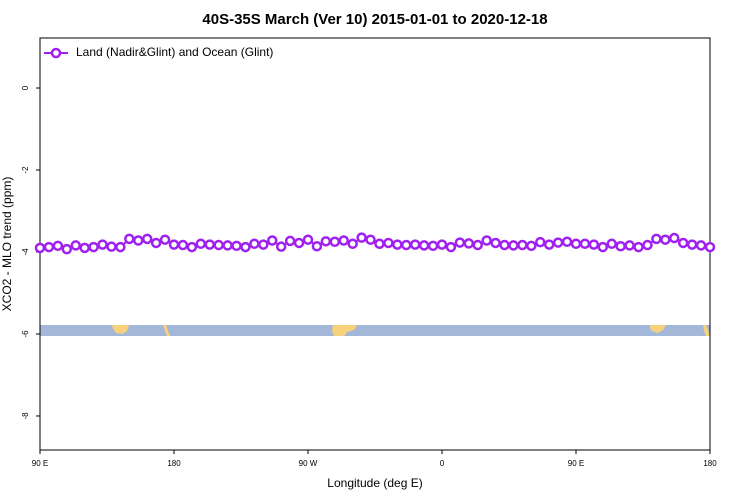 This screenshot has width=750, height=500. I want to click on y-tick-label: -4, so click(25, 252).